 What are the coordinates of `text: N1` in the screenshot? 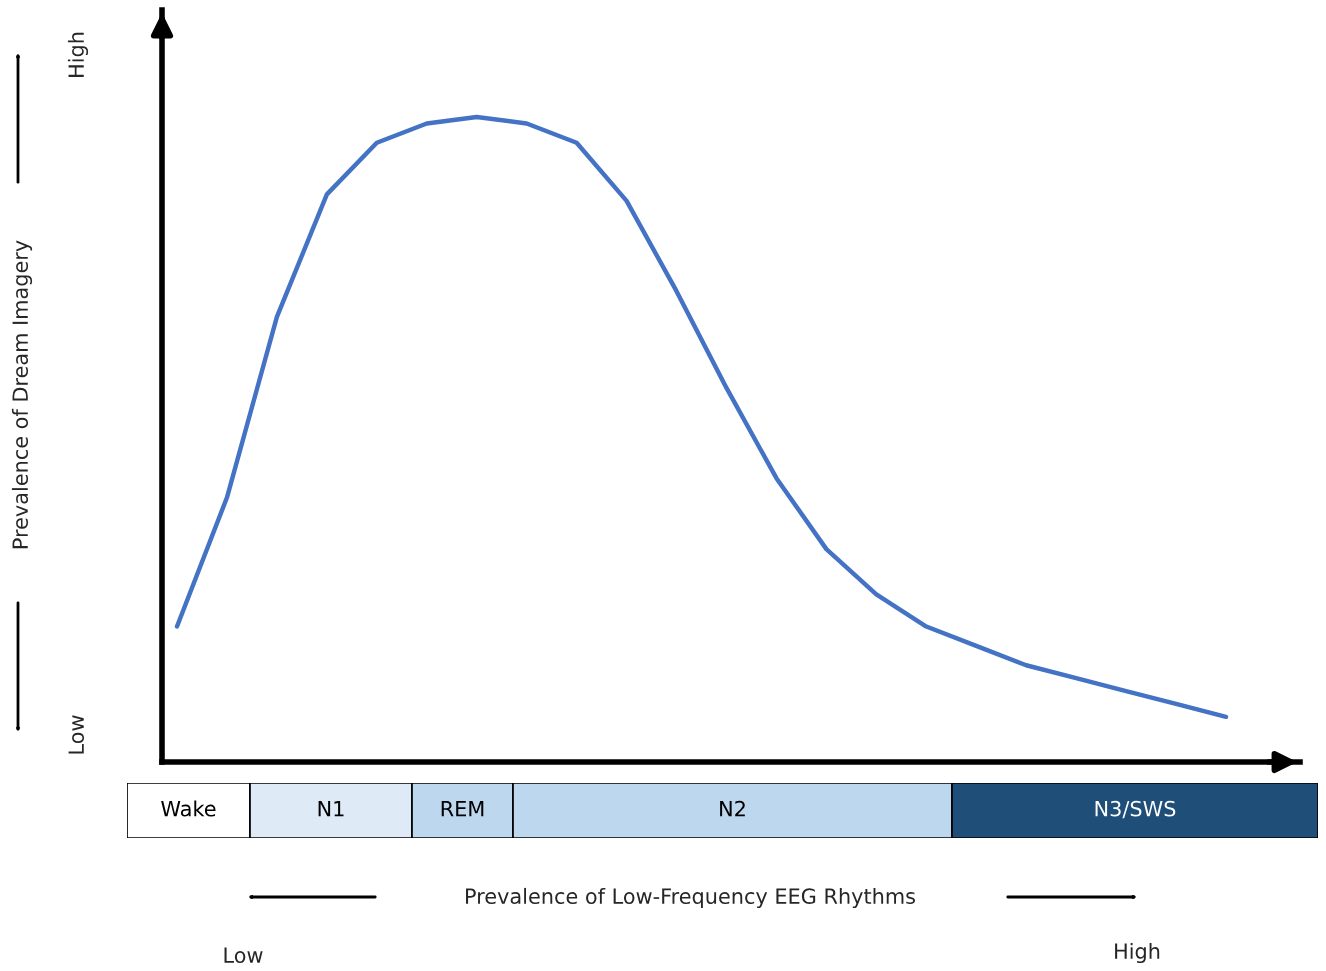 It's located at (331, 809).